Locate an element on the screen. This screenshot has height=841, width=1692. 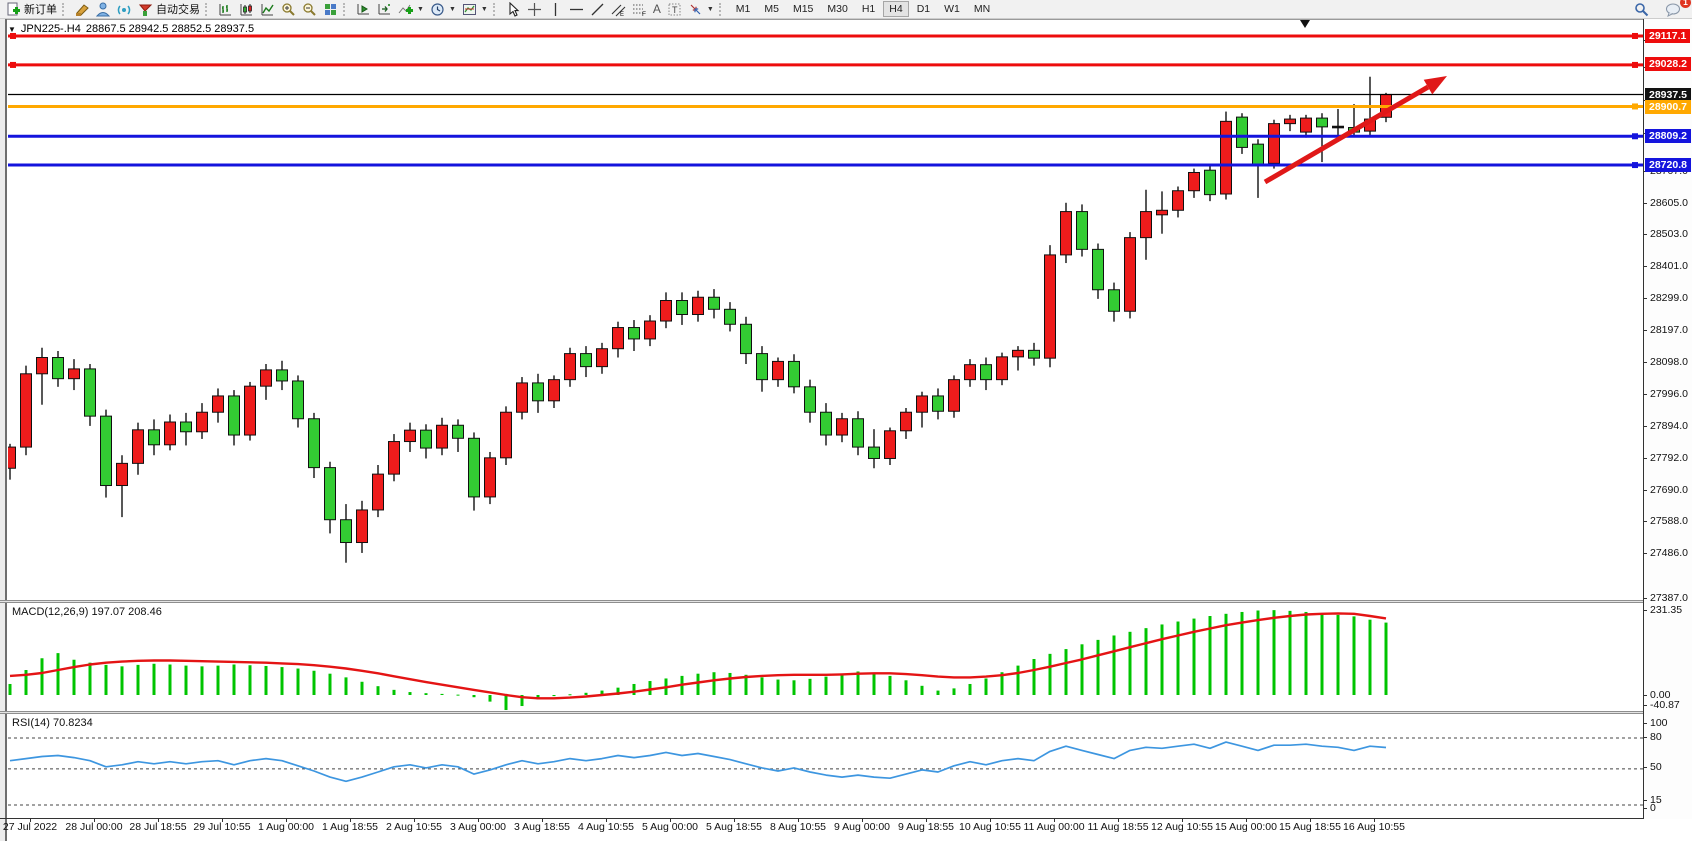
text-tool-button: A is located at coordinates (657, 9).